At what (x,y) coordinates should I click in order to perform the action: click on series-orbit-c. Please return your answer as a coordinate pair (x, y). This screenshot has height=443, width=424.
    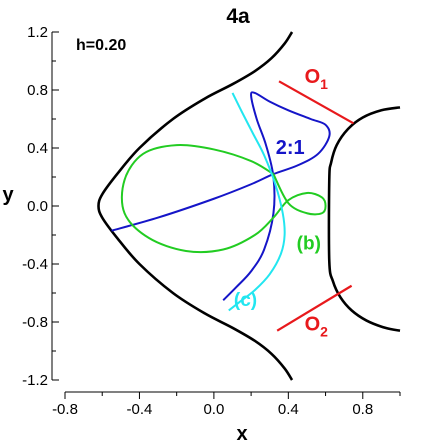
    Looking at the image, I should click on (257, 202).